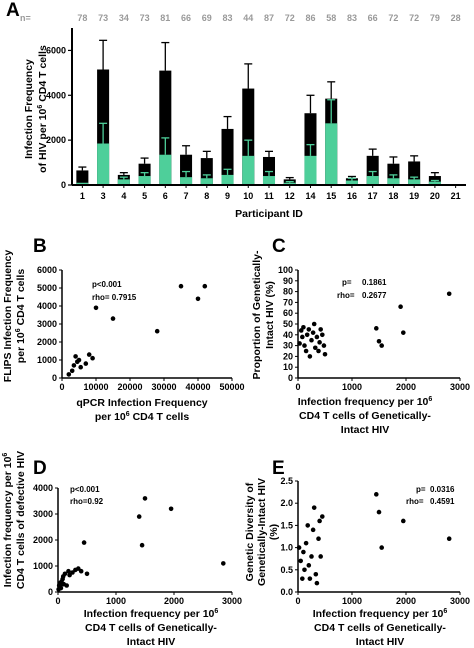  I want to click on panel-b-letter: B, so click(40, 246).